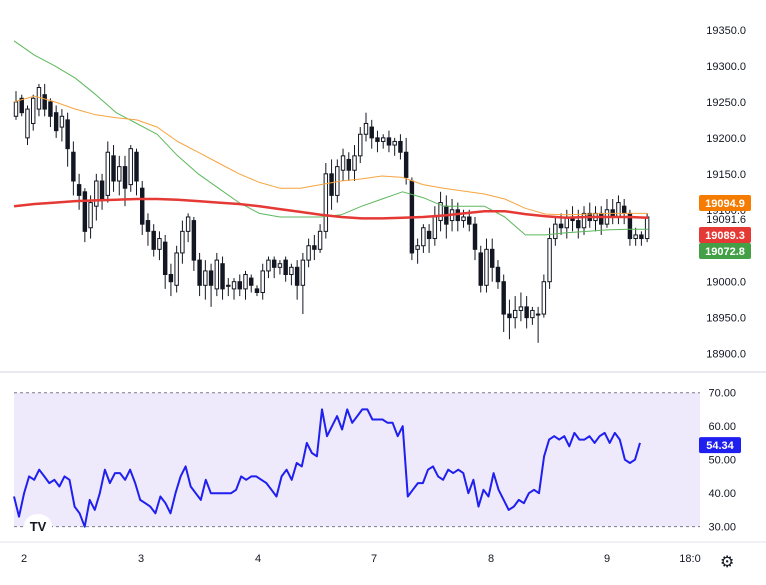 Image resolution: width=766 pixels, height=585 pixels. What do you see at coordinates (722, 461) in the screenshot?
I see `rsi-tick-label: 50.00` at bounding box center [722, 461].